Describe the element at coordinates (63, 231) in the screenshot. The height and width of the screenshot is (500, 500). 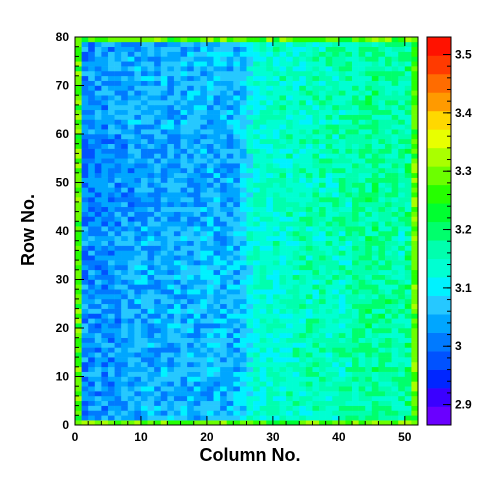
I see `y-tick-label: 40` at that location.